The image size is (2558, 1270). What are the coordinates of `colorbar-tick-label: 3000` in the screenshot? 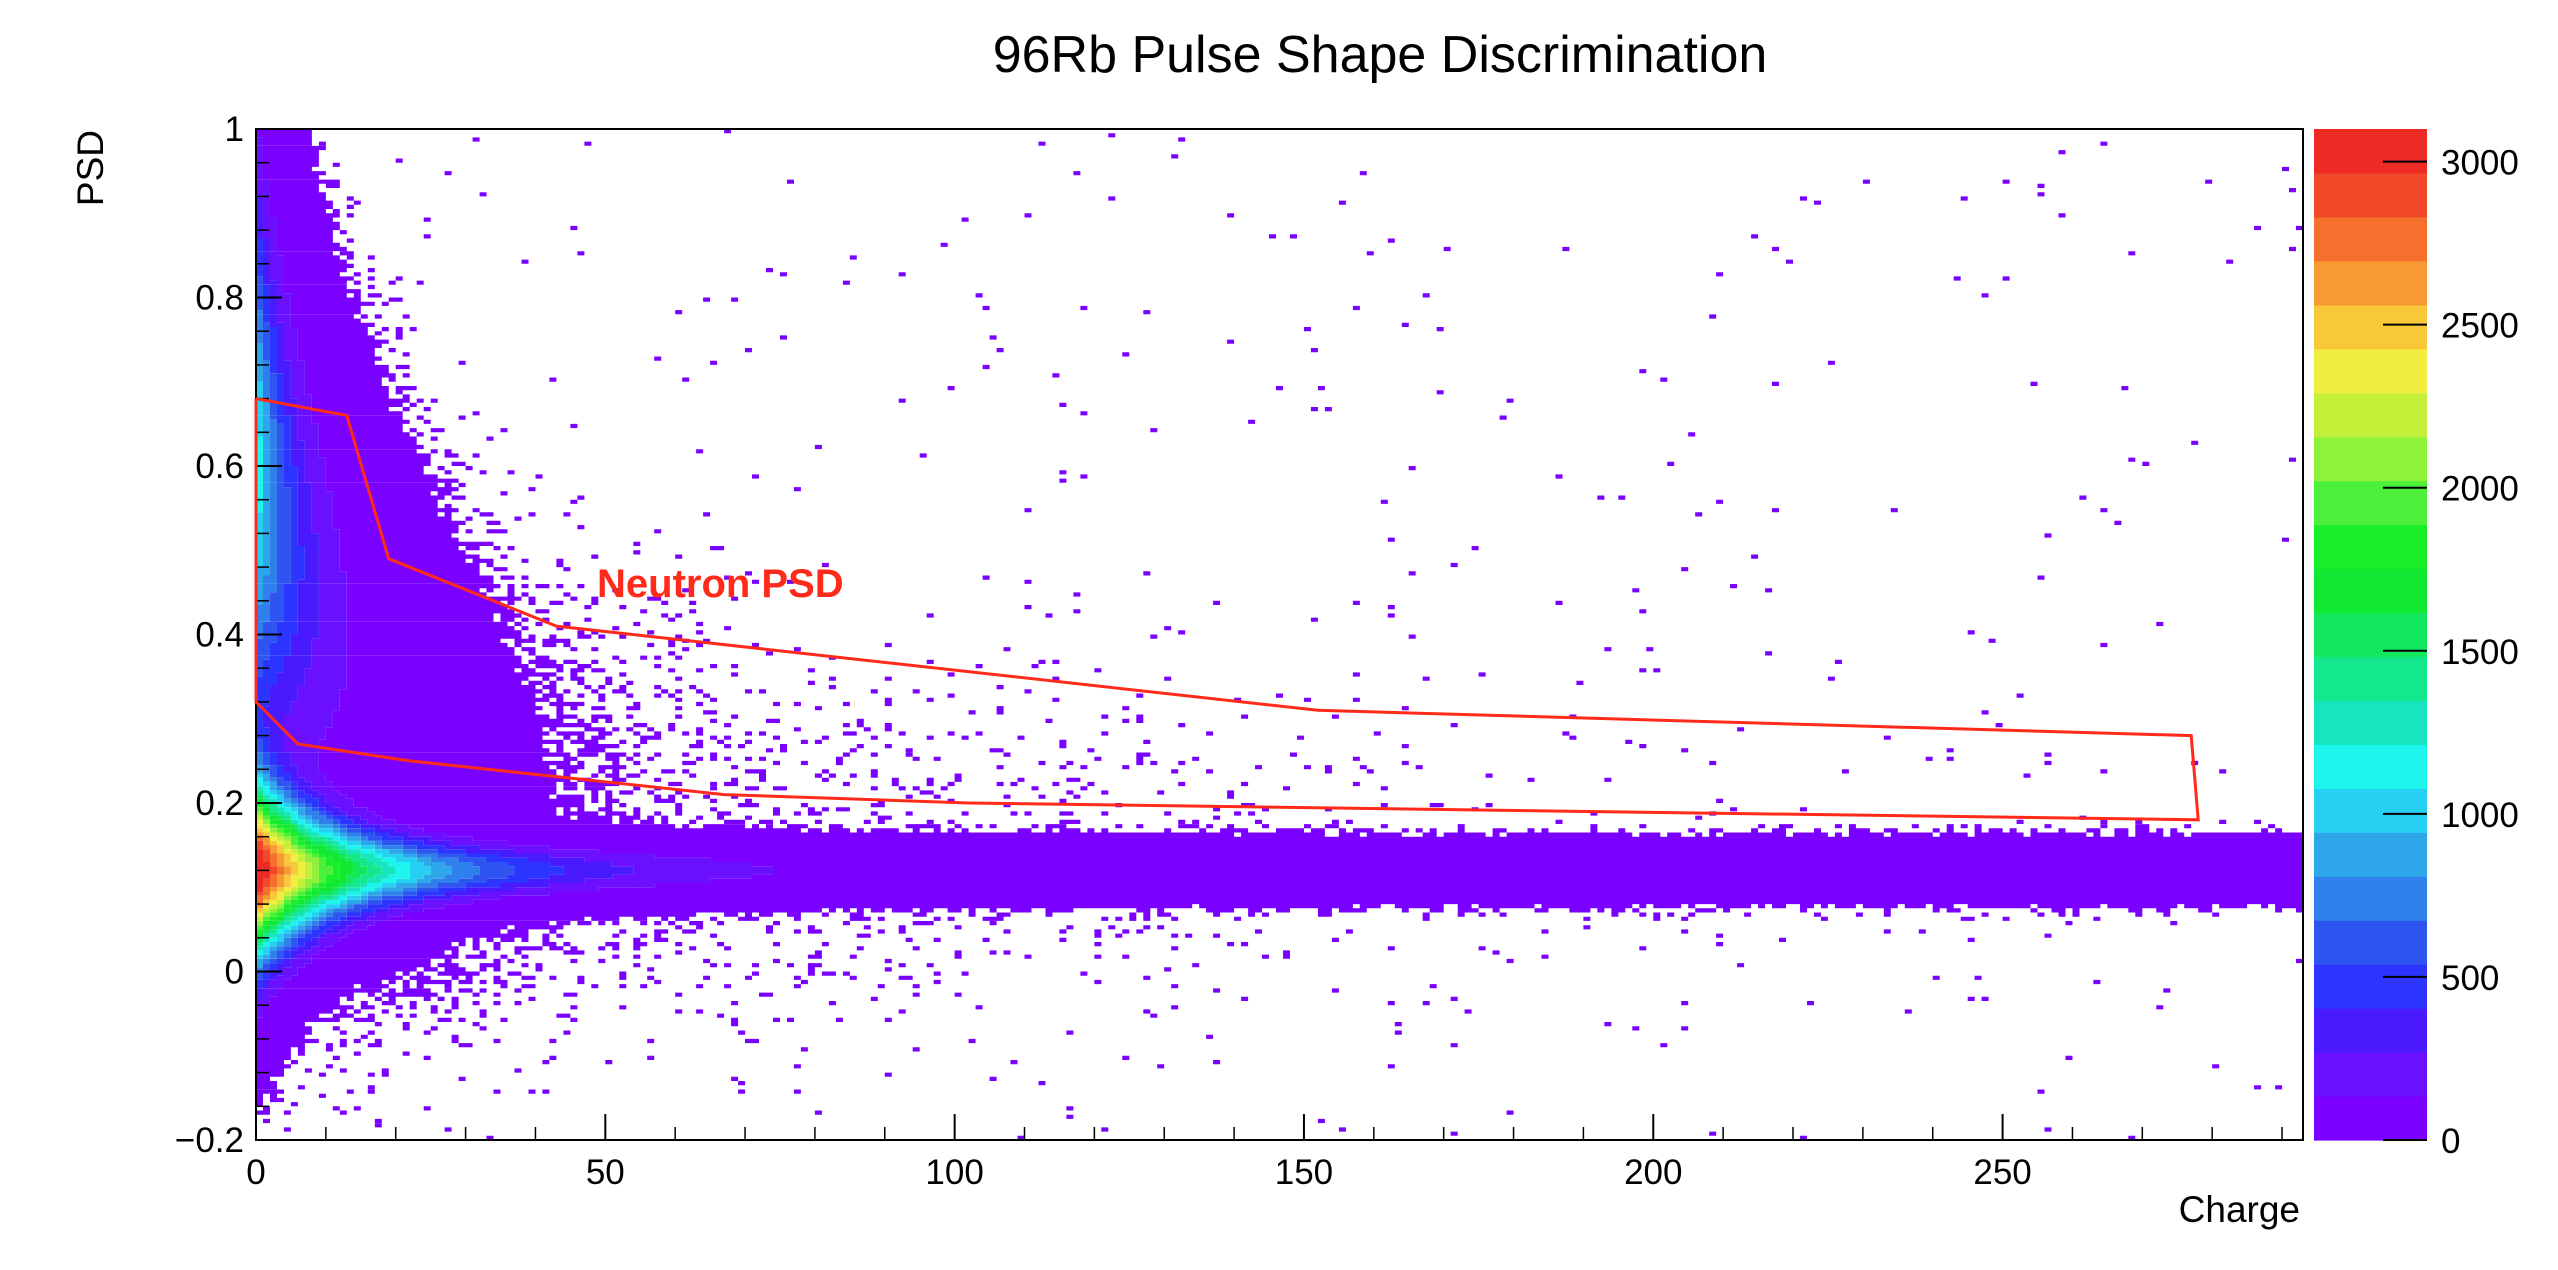 It's located at (2480, 163).